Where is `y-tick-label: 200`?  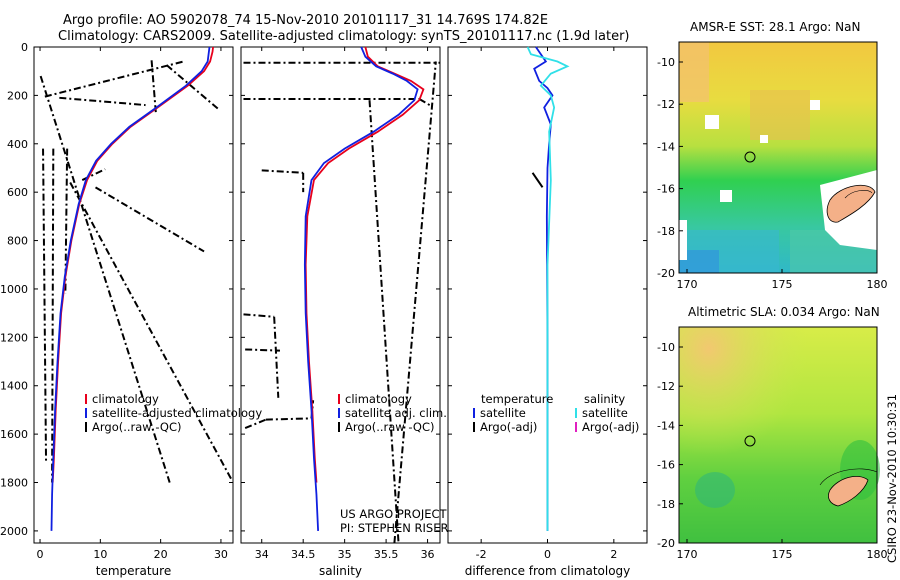 y-tick-label: 200 is located at coordinates (17, 95).